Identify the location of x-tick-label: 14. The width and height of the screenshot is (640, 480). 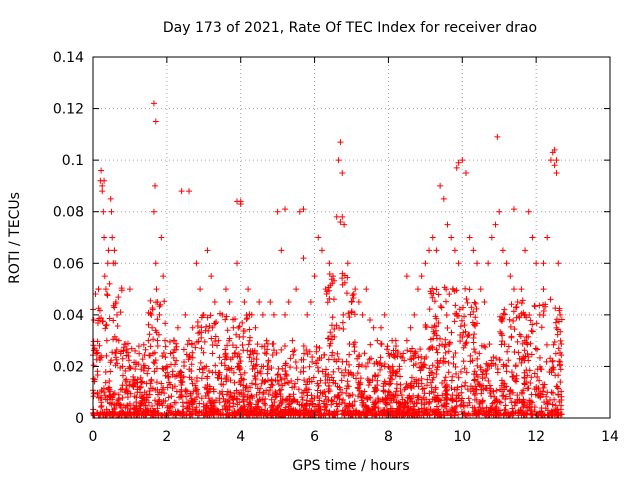
(610, 437).